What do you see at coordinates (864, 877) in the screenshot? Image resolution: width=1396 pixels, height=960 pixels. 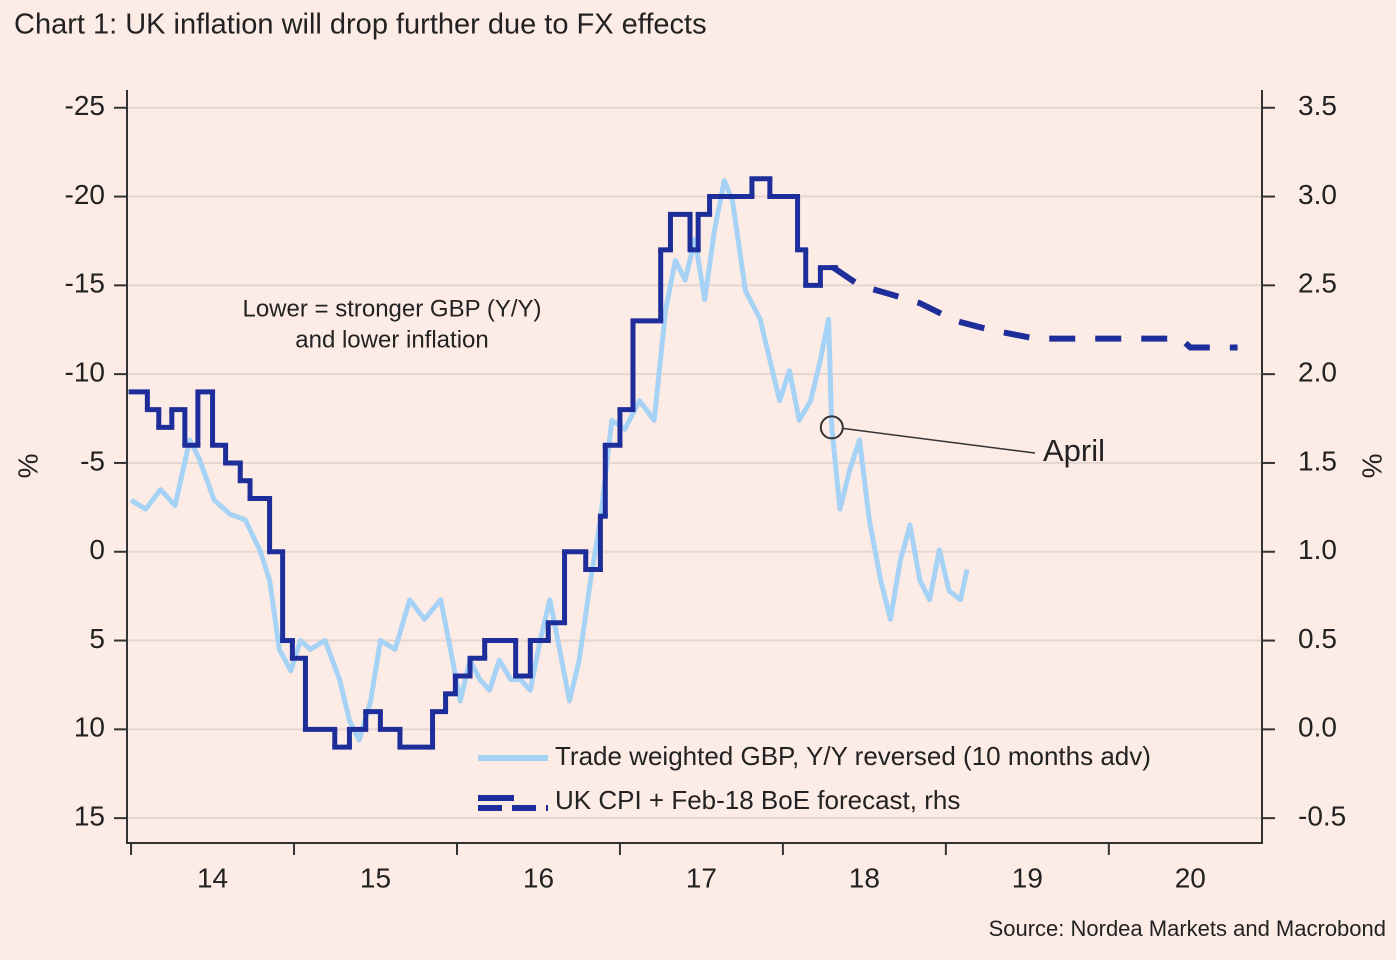 I see `x-tick-label: 18` at bounding box center [864, 877].